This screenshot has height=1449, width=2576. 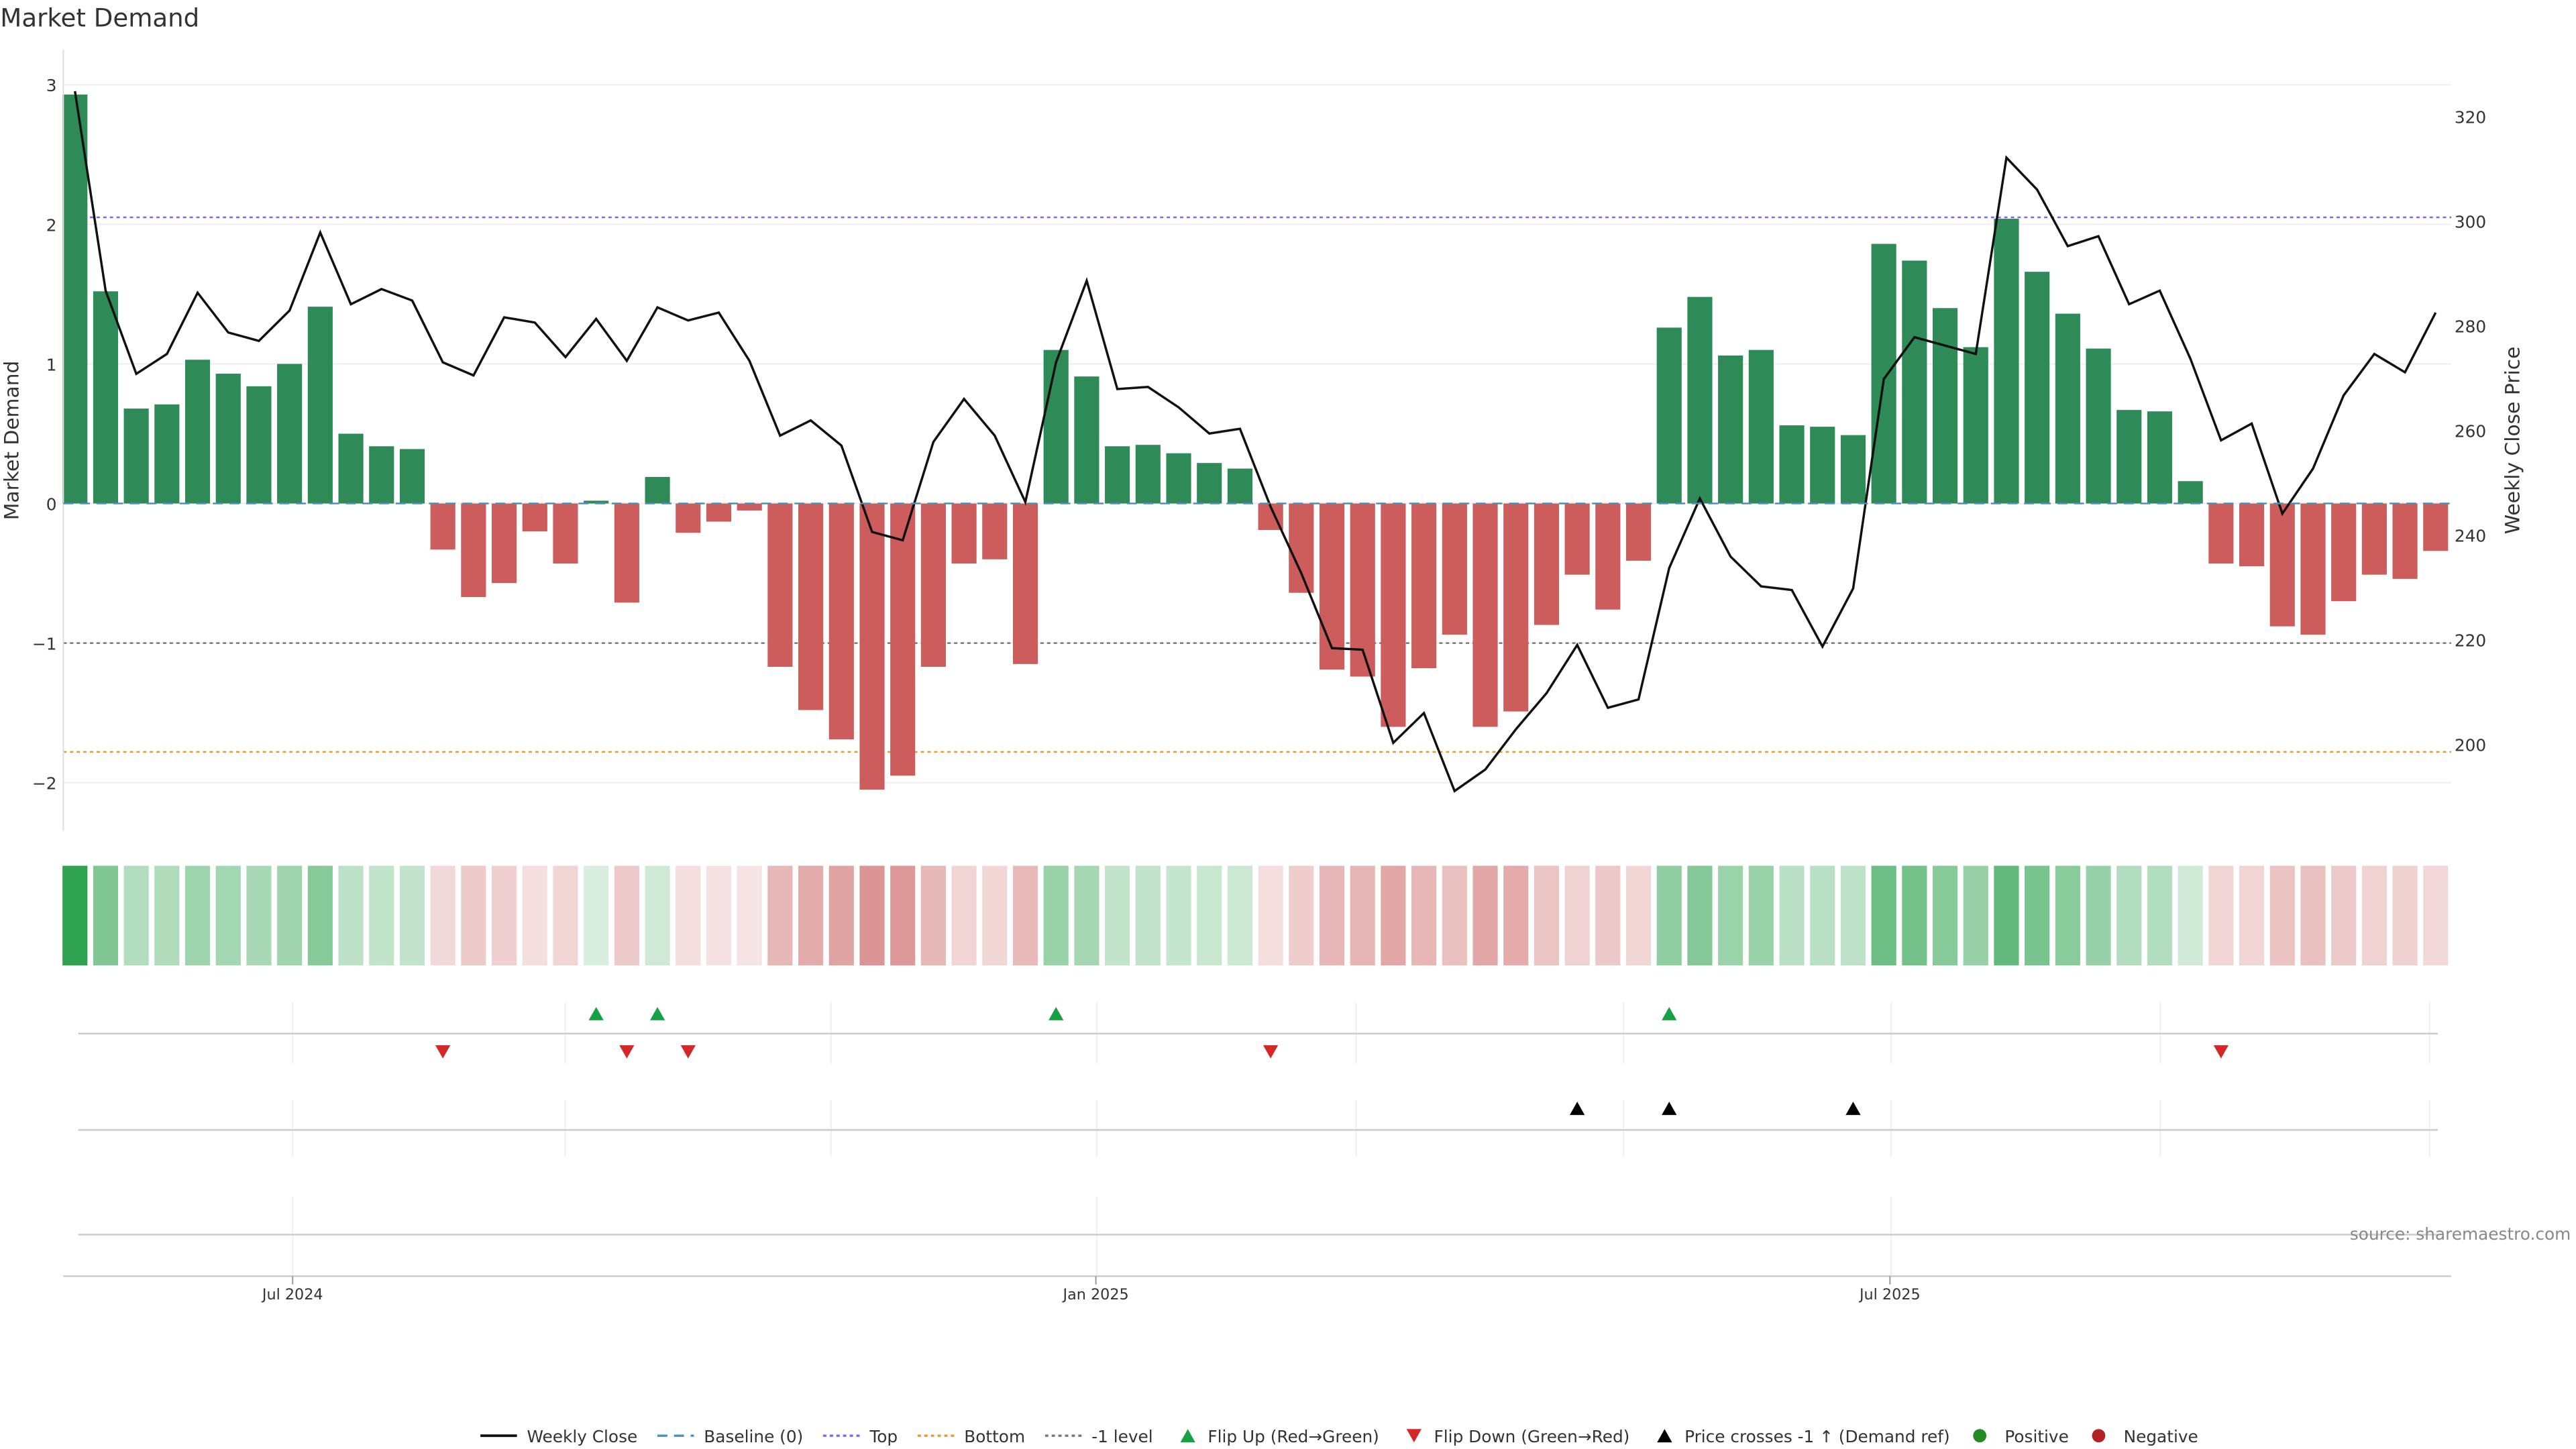 What do you see at coordinates (443, 1052) in the screenshot?
I see `flip-down-marker` at bounding box center [443, 1052].